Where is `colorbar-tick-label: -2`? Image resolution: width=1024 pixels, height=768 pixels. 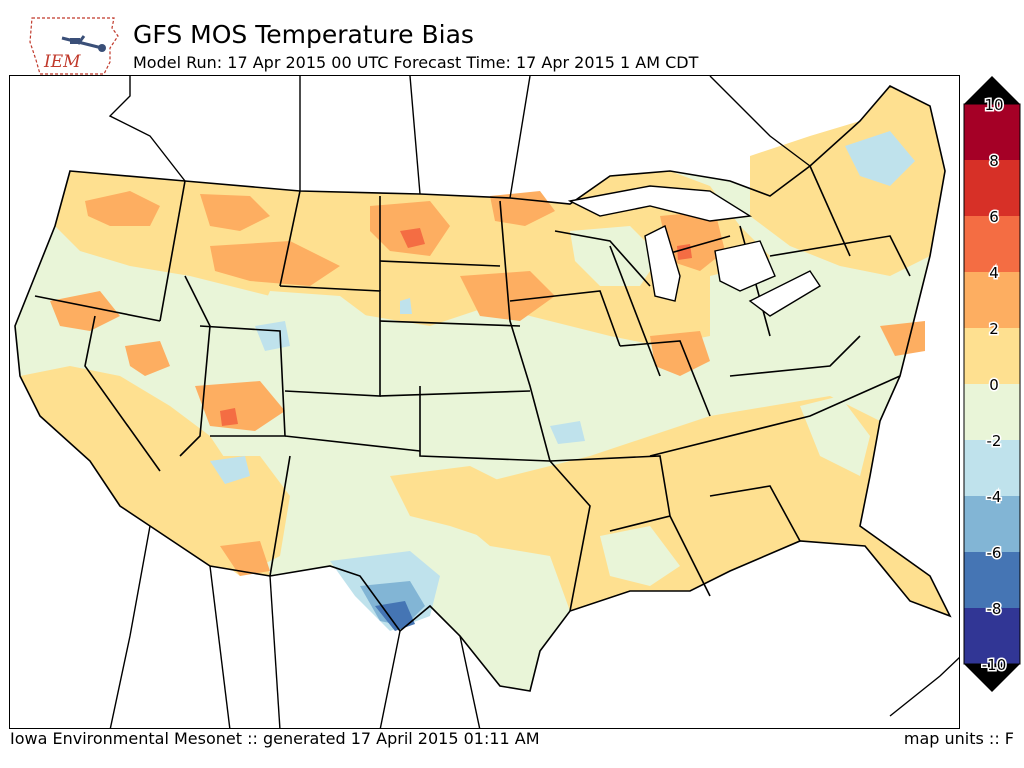 colorbar-tick-label: -2 is located at coordinates (994, 441).